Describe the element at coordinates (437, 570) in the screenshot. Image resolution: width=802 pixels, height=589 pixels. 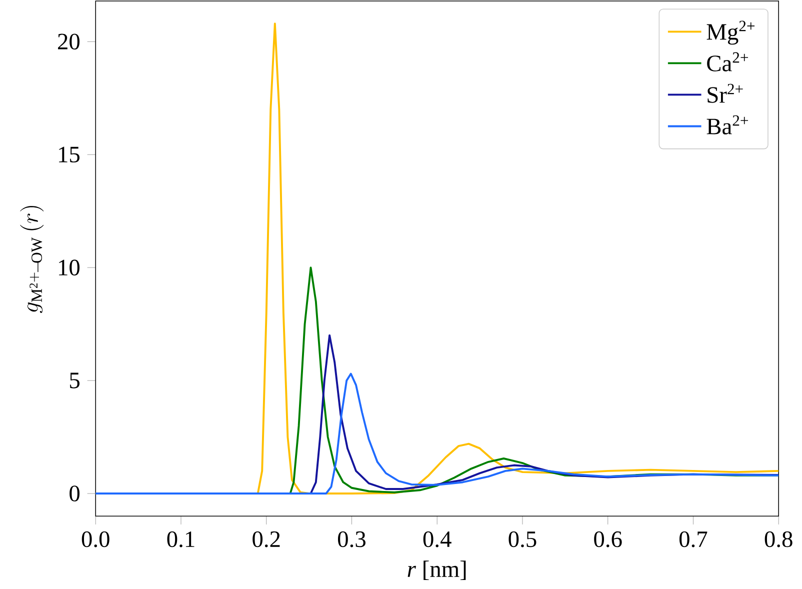
I see `x-axis-title: r [nm]` at that location.